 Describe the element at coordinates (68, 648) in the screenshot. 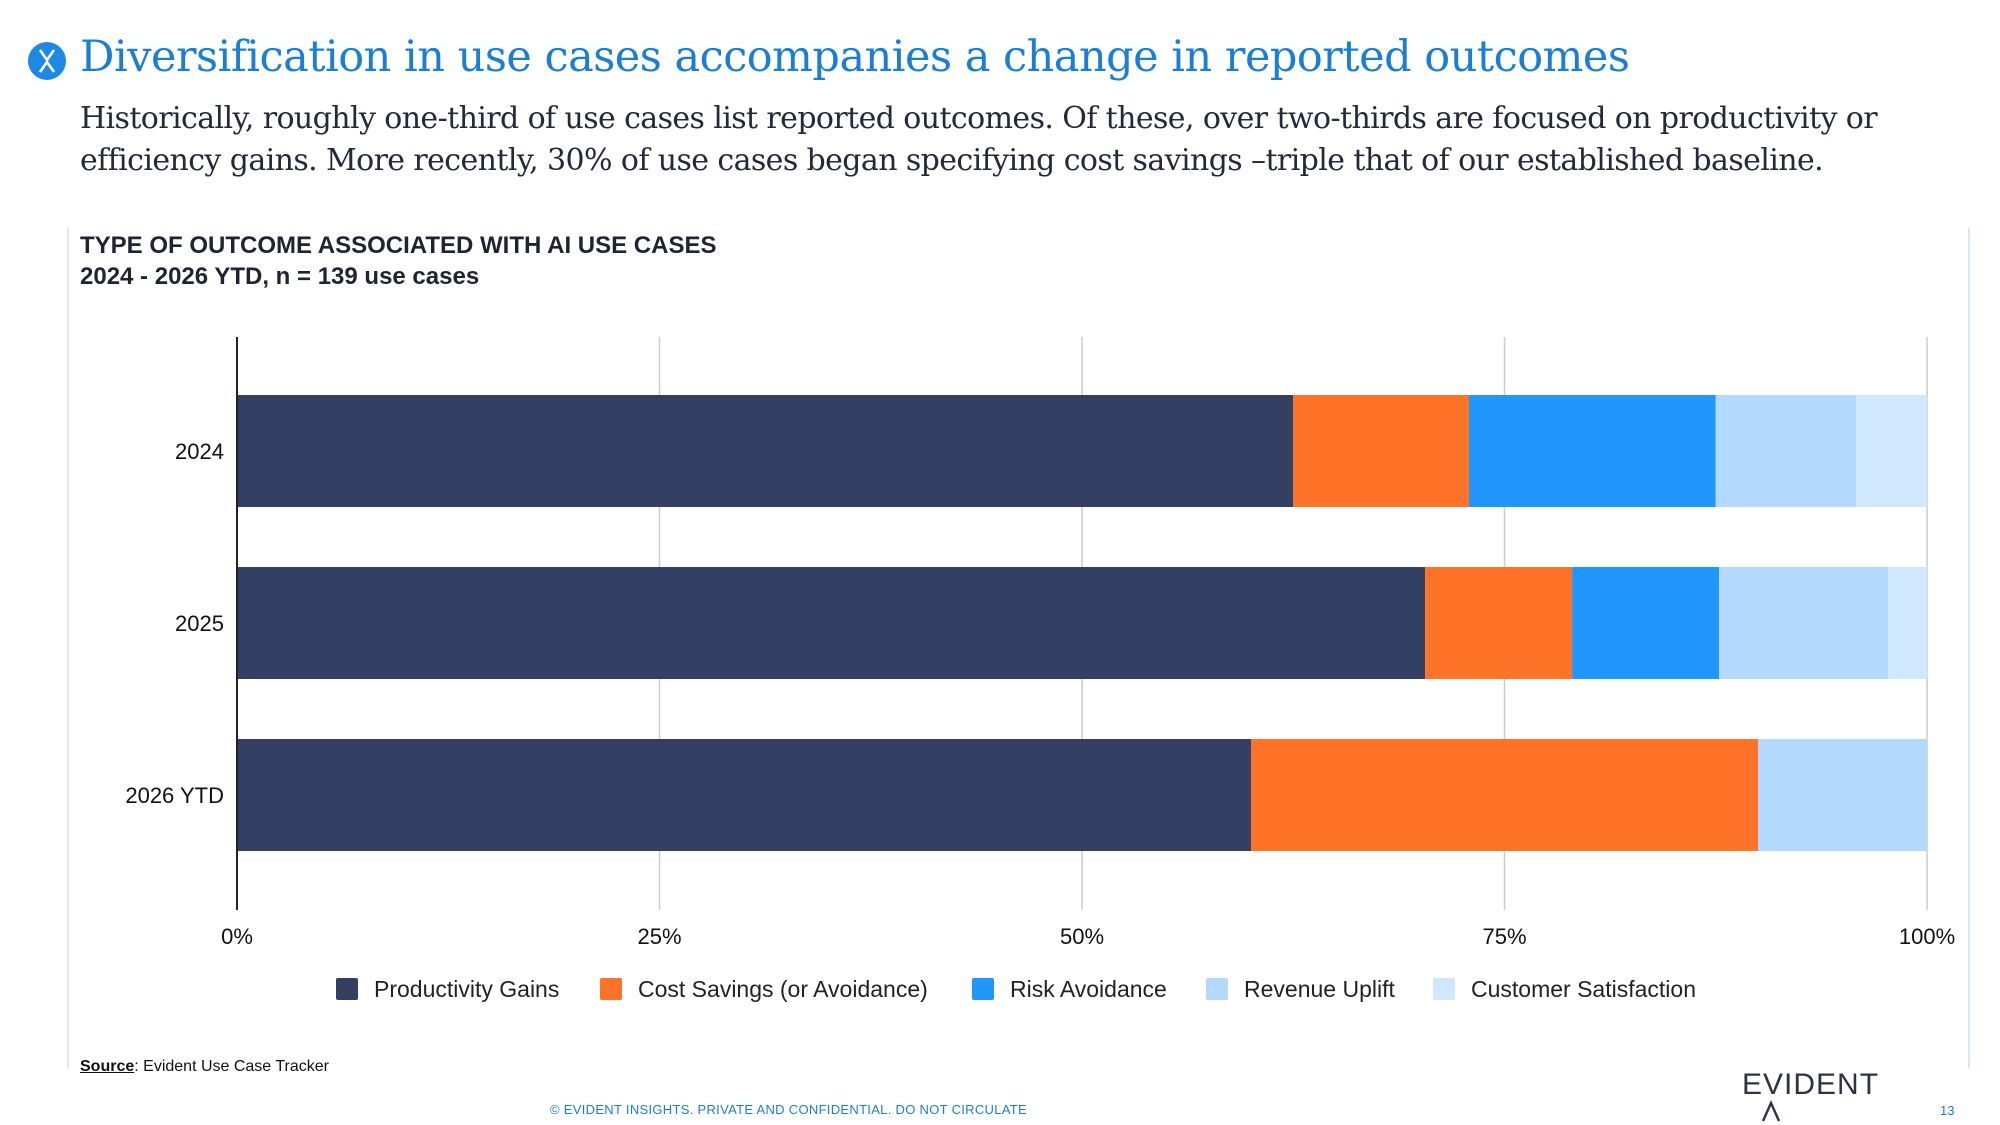

I see `frame-left-line` at that location.